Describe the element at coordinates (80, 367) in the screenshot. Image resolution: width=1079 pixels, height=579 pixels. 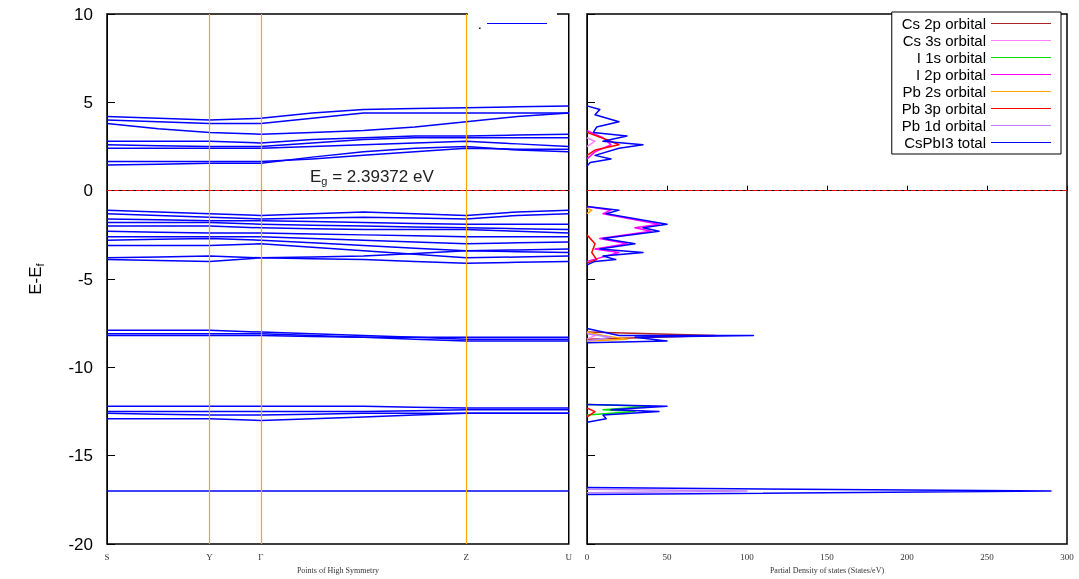
I see `y-tick-label: -10` at that location.